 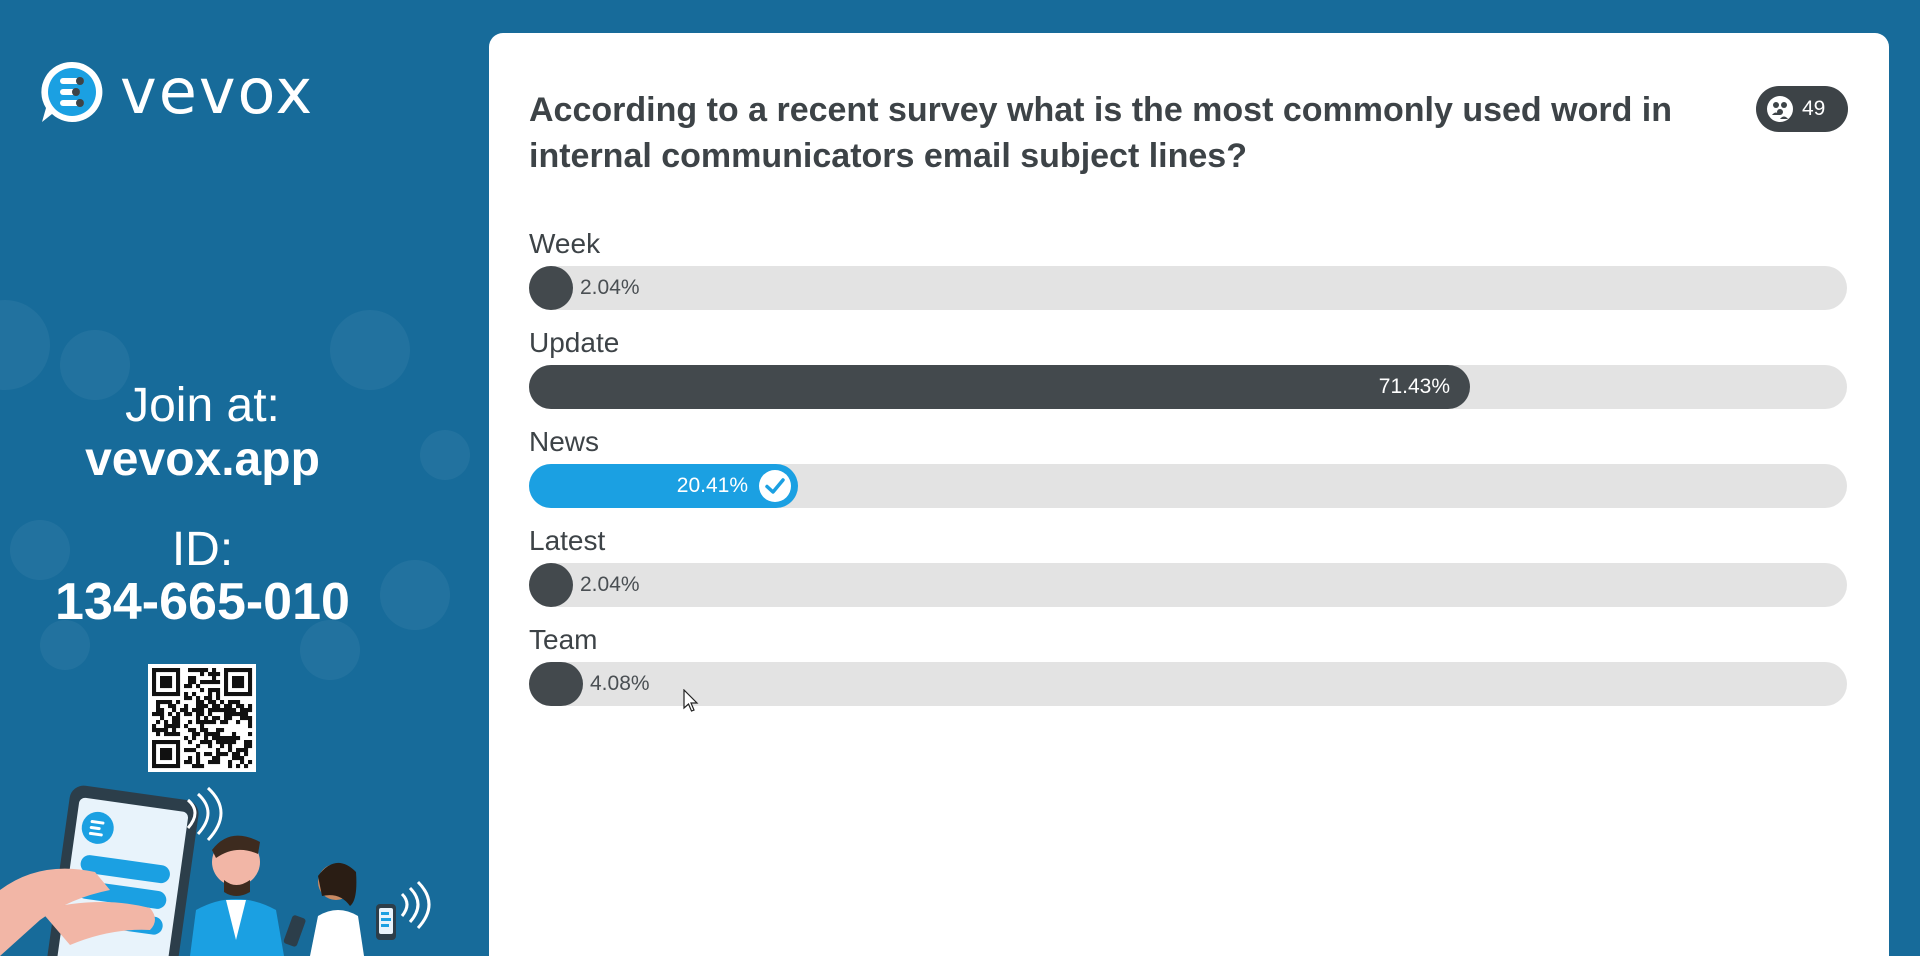 What do you see at coordinates (567, 540) in the screenshot?
I see `option-label: Latest` at bounding box center [567, 540].